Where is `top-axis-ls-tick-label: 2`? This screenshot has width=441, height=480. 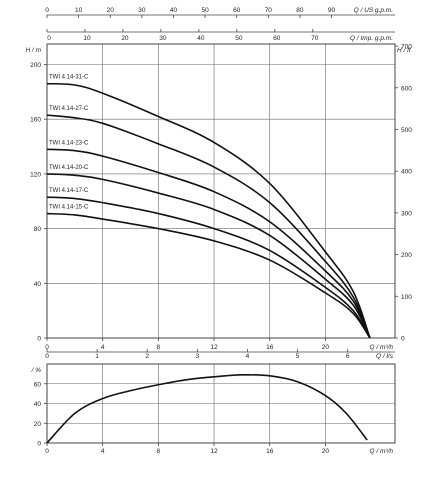
top-axis-ls-tick-label: 2 is located at coordinates (147, 356).